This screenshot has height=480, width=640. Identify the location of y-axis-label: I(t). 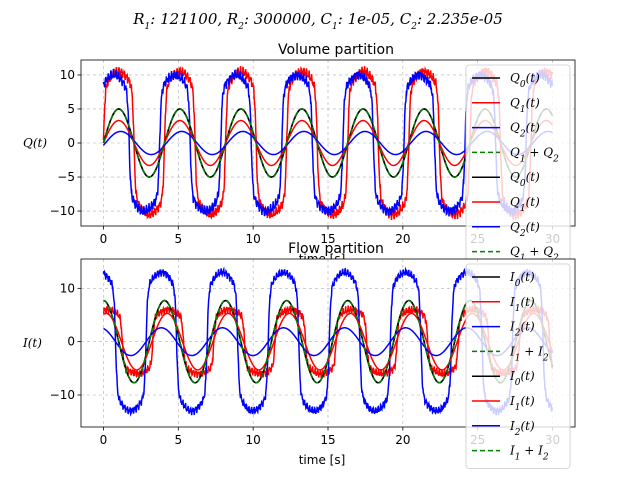
(32, 343).